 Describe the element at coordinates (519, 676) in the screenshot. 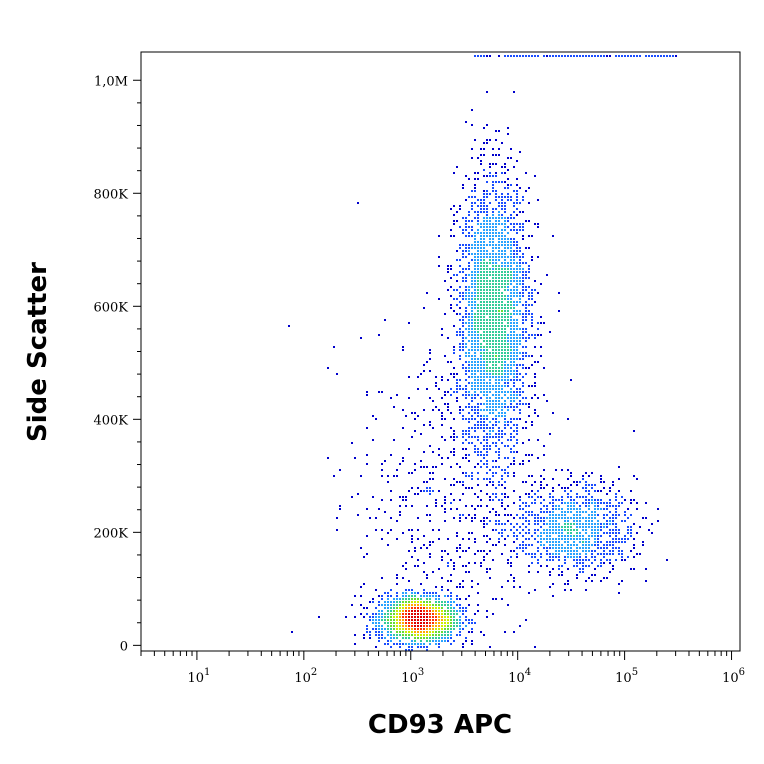

I see `x-tick-label: 104` at that location.